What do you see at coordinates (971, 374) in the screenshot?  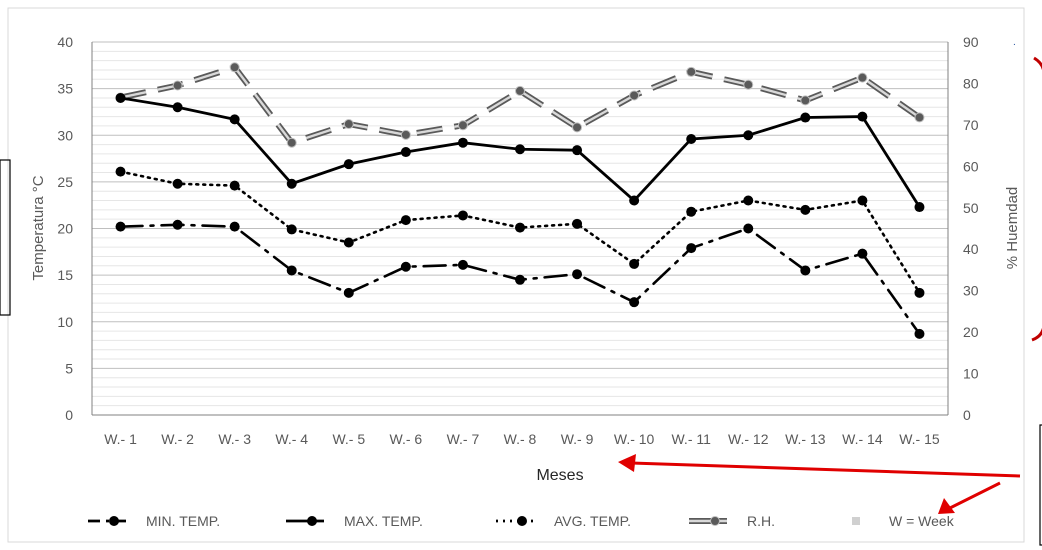 I see `y-right-tick-label: 10` at bounding box center [971, 374].